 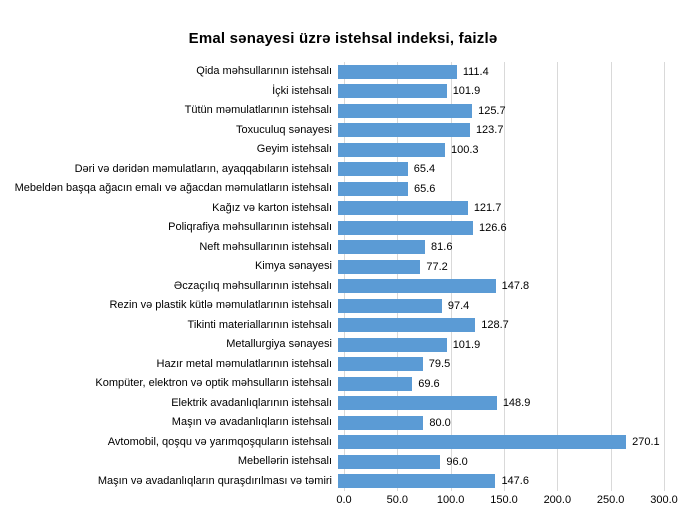 I want to click on bar-track: 81.6, so click(x=512, y=247).